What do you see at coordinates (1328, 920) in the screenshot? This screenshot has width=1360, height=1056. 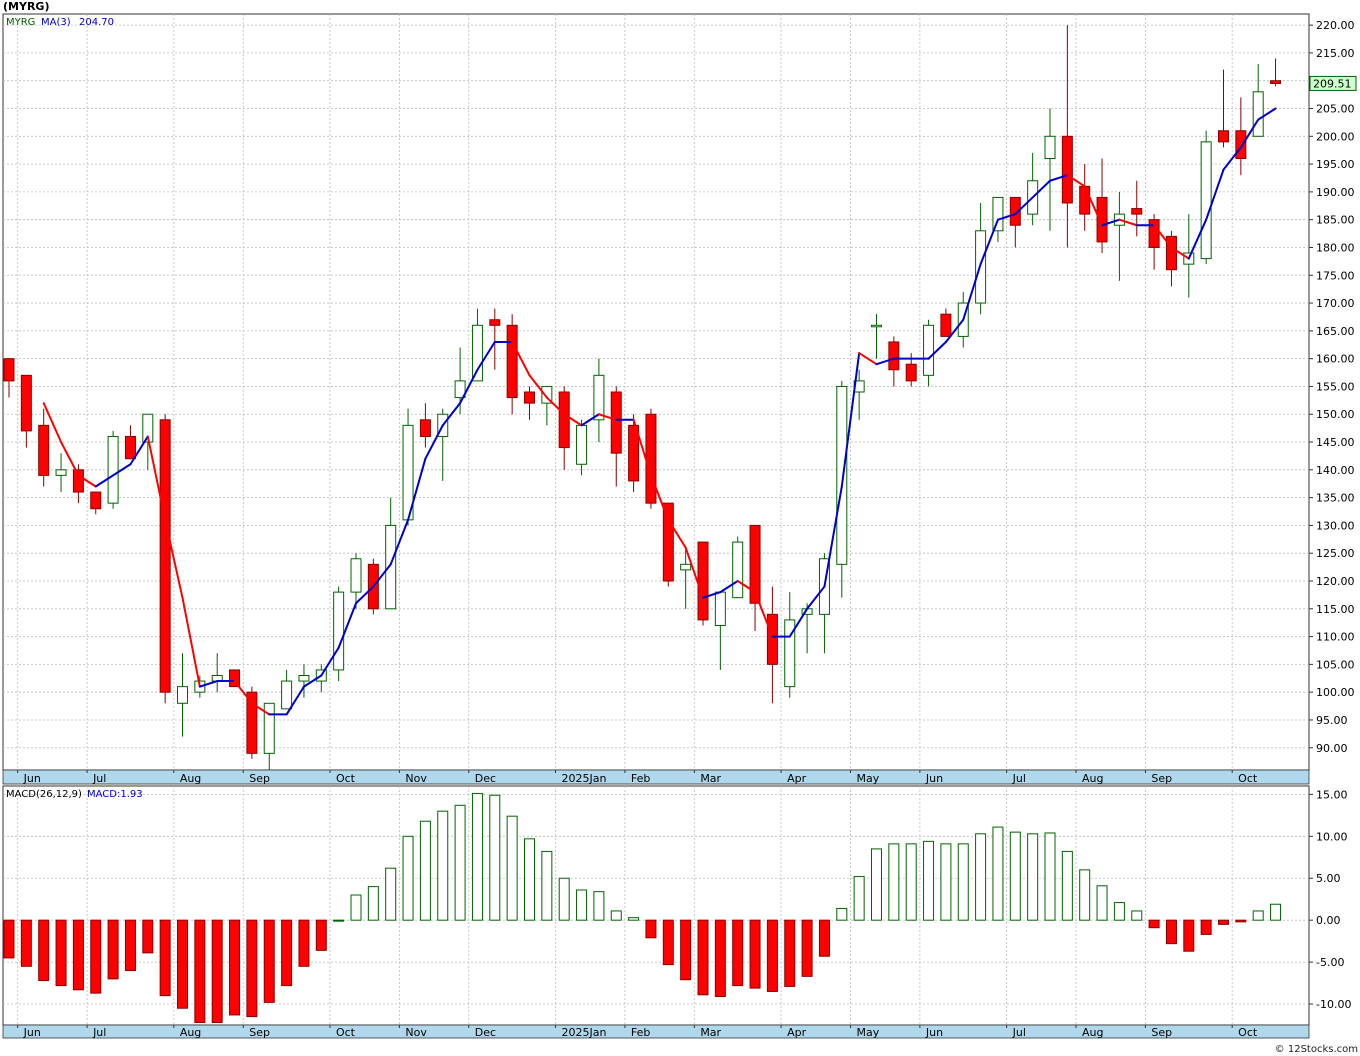 I see `macd-tick-label: 0.00` at bounding box center [1328, 920].